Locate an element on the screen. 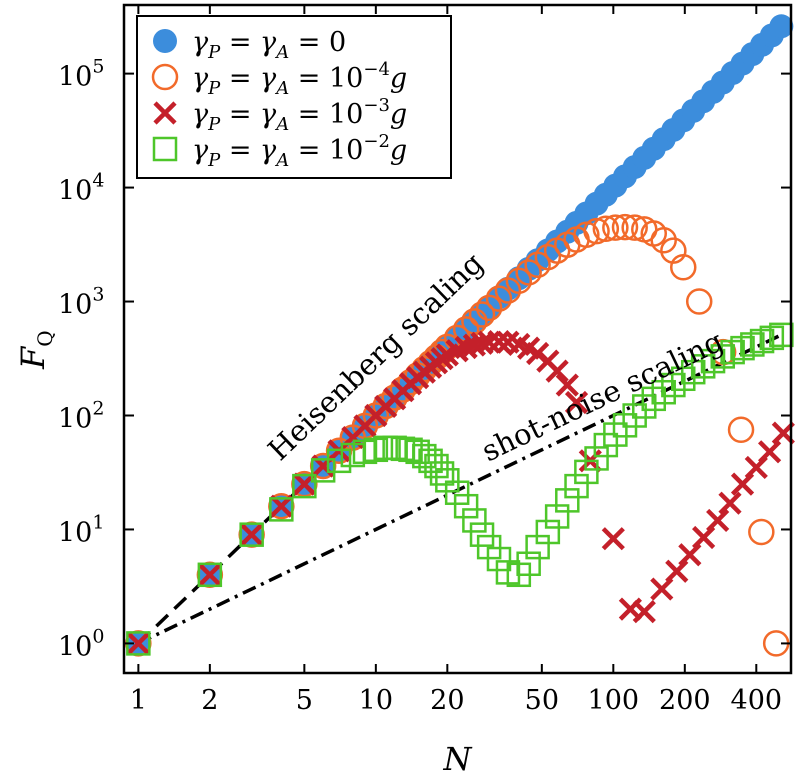 Image resolution: width=798 pixels, height=779 pixels. x-tick-label: 400 is located at coordinates (757, 700).